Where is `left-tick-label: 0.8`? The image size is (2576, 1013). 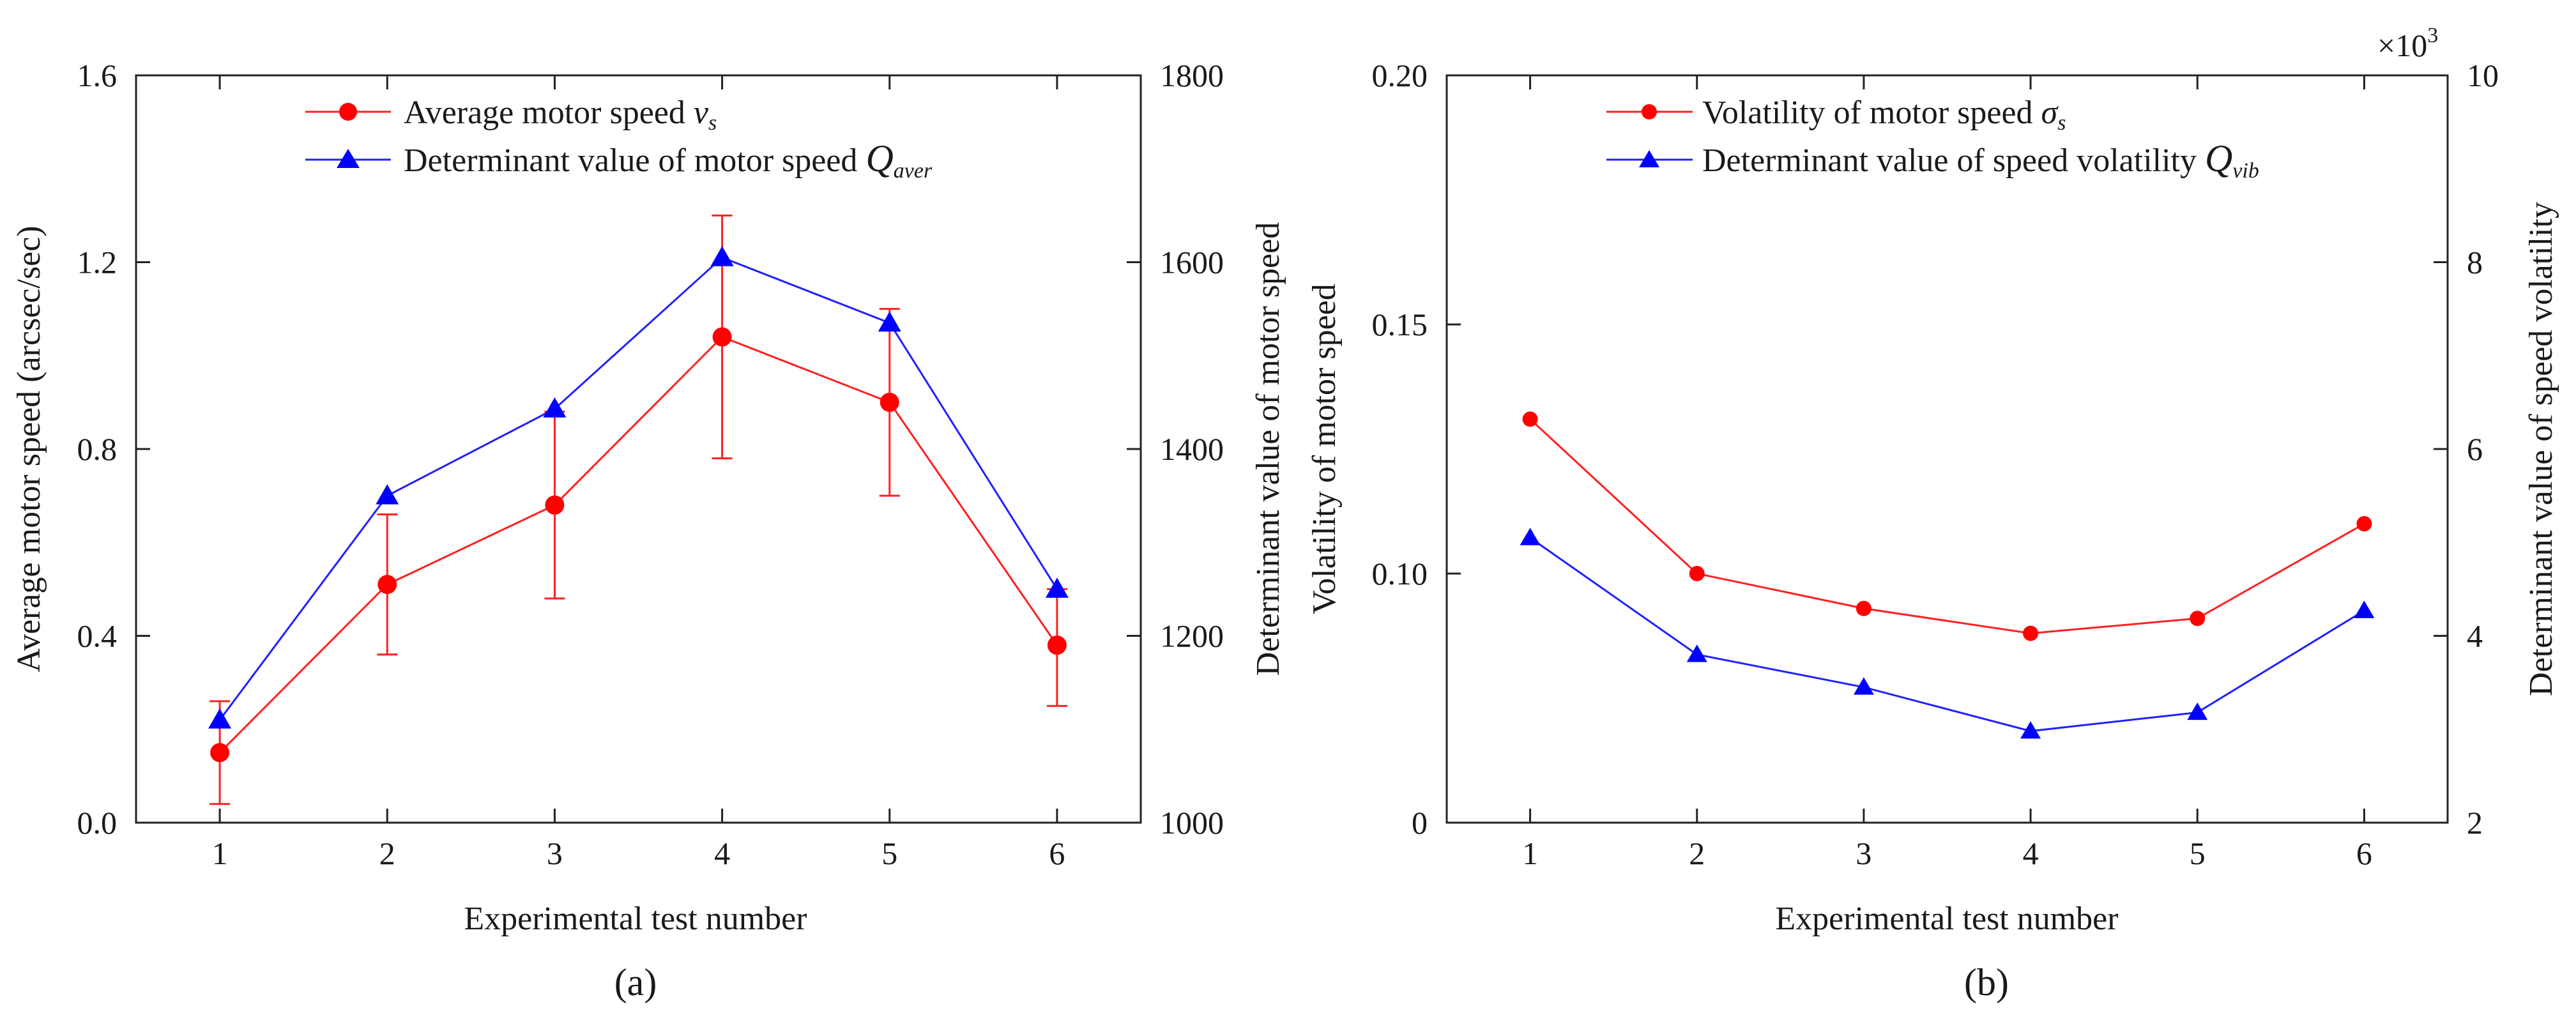
left-tick-label: 0.8 is located at coordinates (97, 449).